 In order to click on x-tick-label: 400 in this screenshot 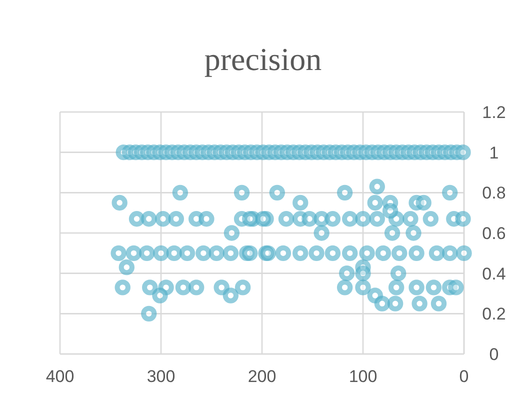, I will do `click(60, 376)`.